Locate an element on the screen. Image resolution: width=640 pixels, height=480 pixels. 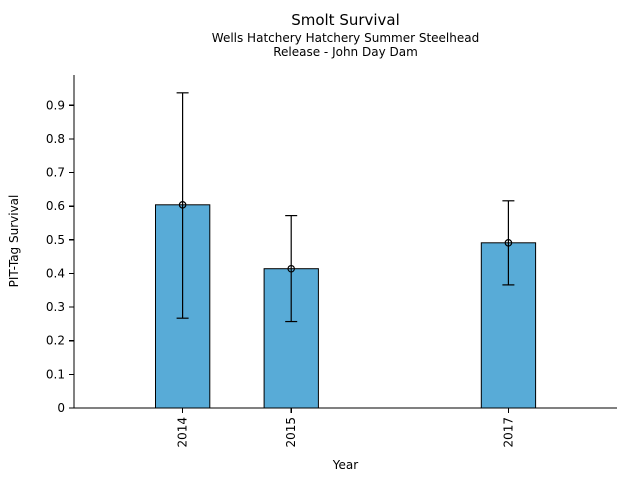
x-tick-label: 2017 is located at coordinates (508, 432).